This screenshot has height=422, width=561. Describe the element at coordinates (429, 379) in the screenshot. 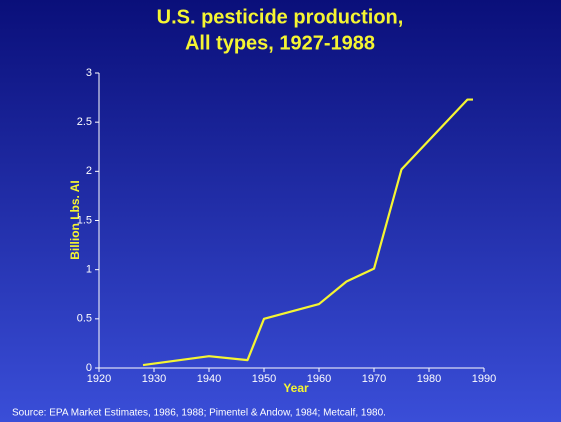

I see `x-tick-label: 1980` at that location.